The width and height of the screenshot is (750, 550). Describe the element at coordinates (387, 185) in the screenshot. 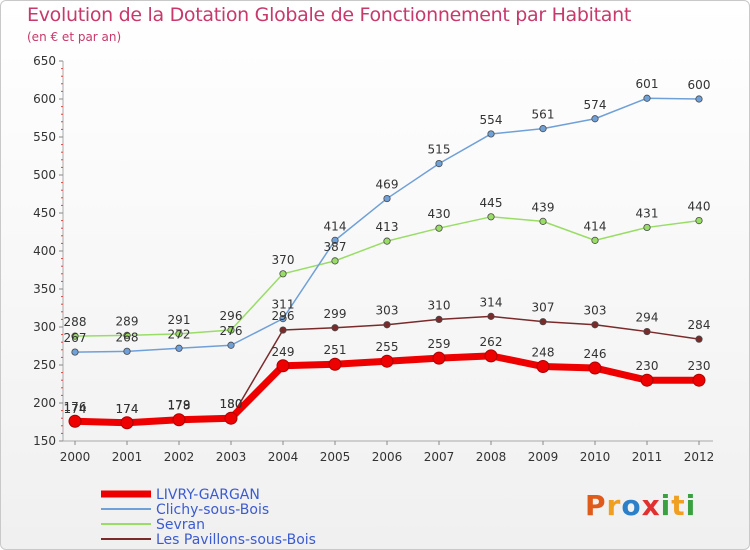

I see `data-label: 469` at that location.